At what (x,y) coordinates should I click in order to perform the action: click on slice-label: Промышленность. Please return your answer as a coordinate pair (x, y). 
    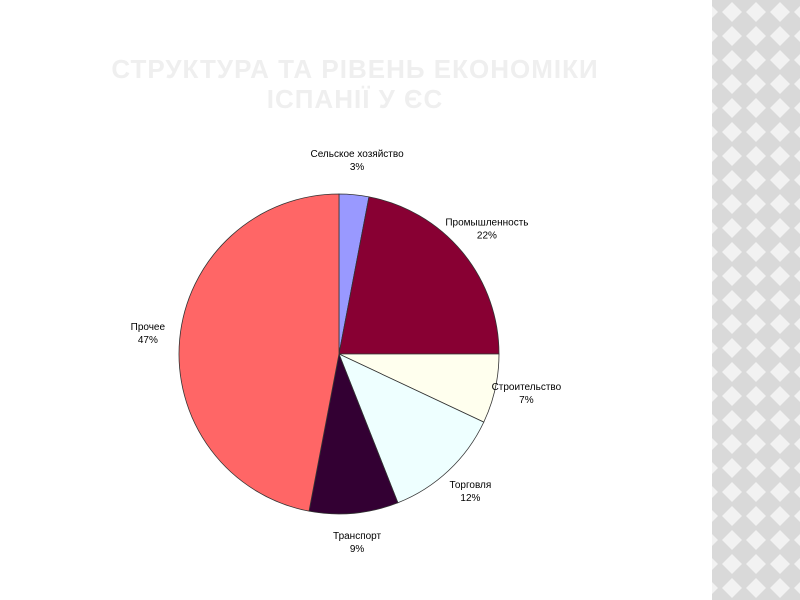
    Looking at the image, I should click on (486, 223).